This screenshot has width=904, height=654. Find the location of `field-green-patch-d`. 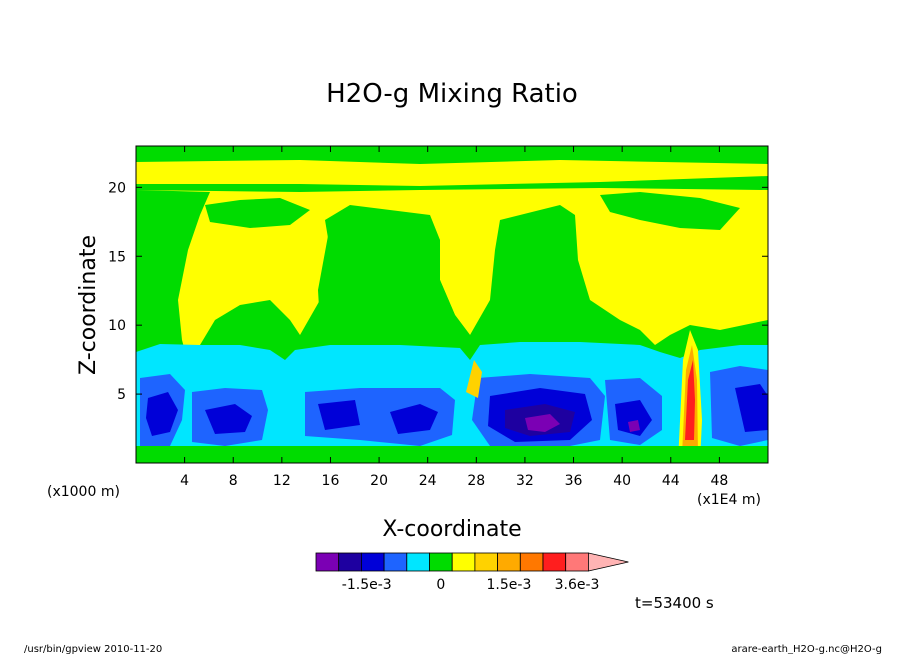

field-green-patch-d is located at coordinates (545, 286).